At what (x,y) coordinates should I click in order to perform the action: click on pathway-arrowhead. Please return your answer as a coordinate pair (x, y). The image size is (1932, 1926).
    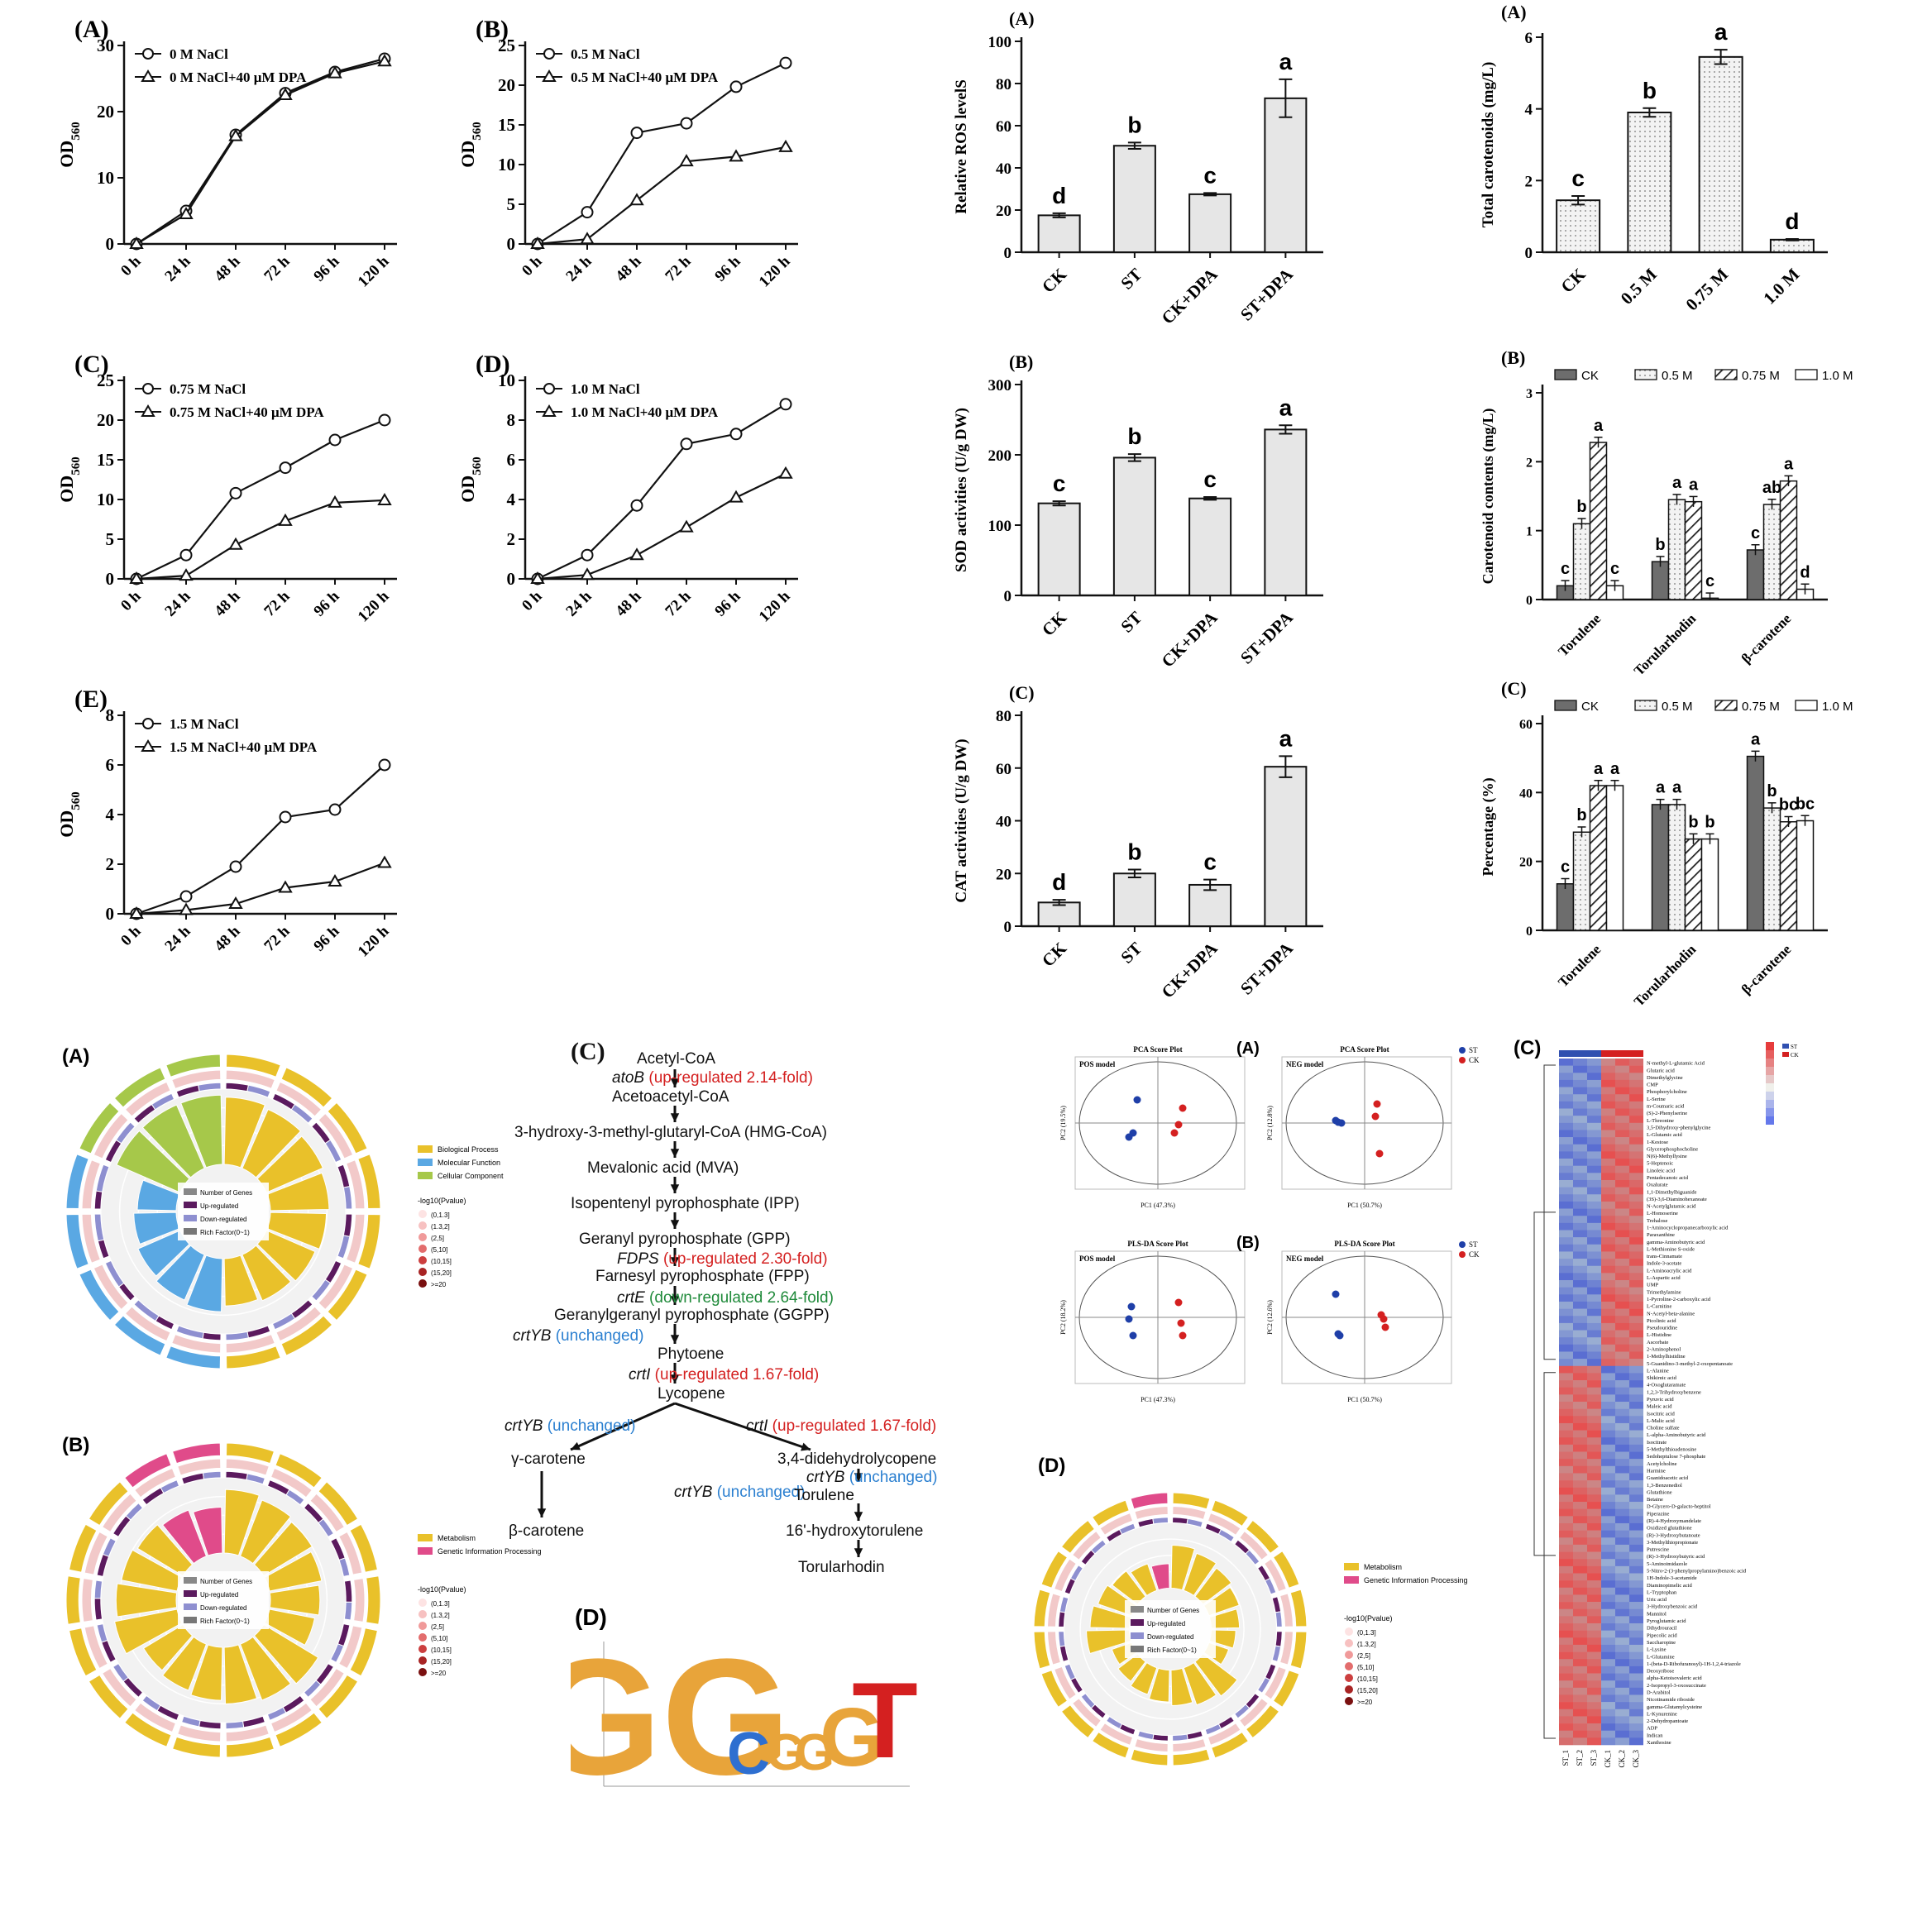
    Looking at the image, I should click on (806, 1446).